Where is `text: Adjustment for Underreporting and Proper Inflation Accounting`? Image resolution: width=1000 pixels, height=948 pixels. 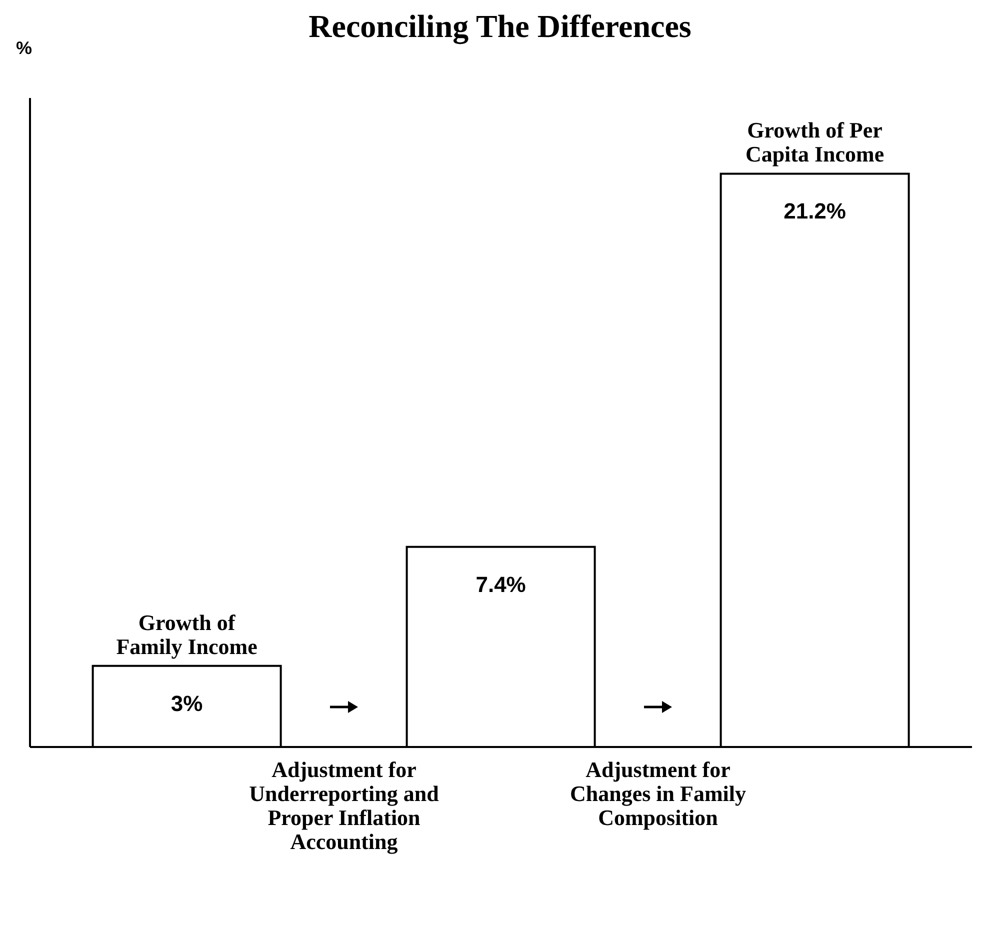
text: Adjustment for Underreporting and Proper Inflation Accounting is located at coordinates (344, 805).